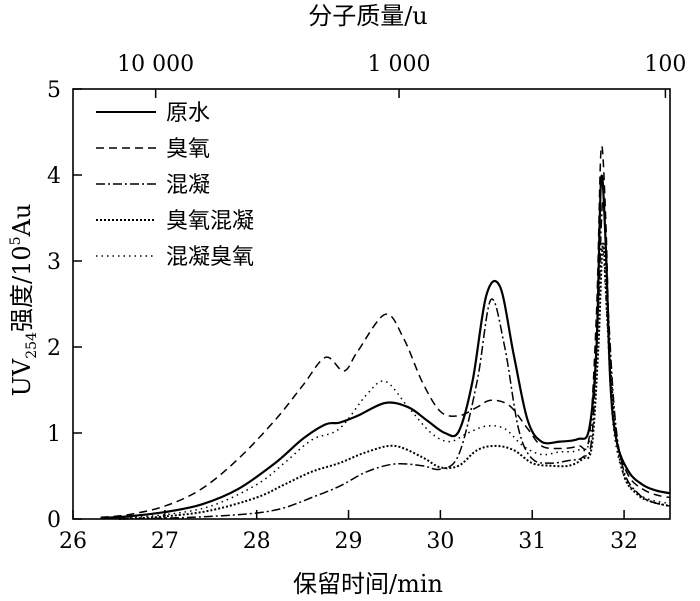 The width and height of the screenshot is (700, 601). Describe the element at coordinates (155, 64) in the screenshot. I see `top-tick-label-0: 10 000` at that location.